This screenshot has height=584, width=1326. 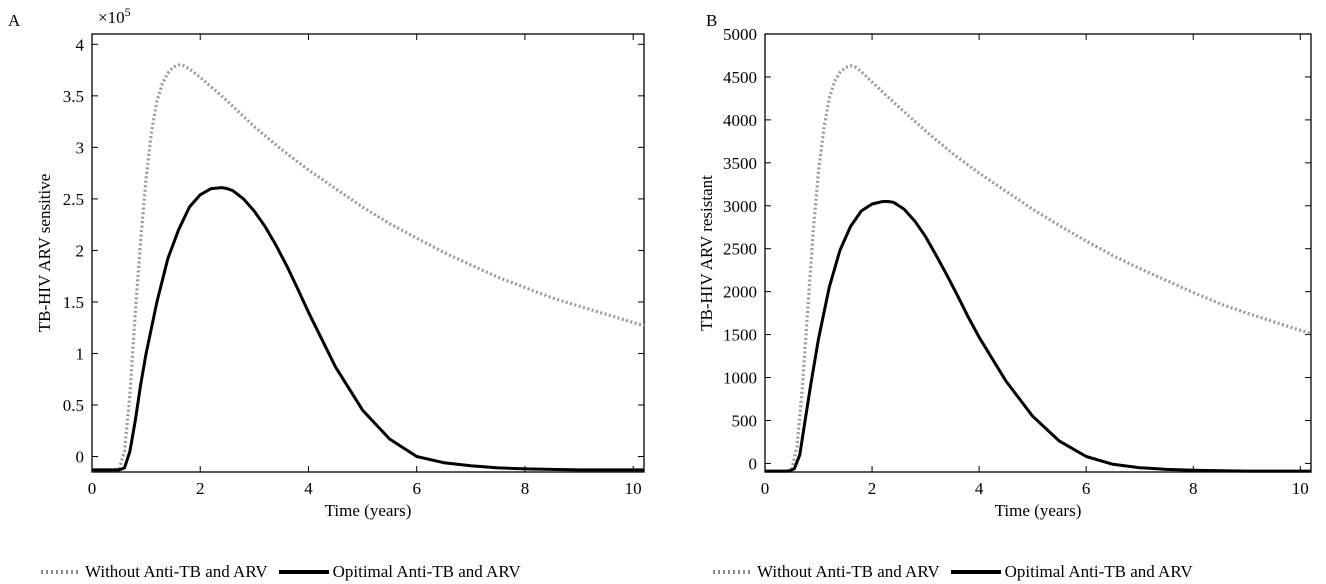 I want to click on y-tick-label: 0.5, so click(x=73, y=405).